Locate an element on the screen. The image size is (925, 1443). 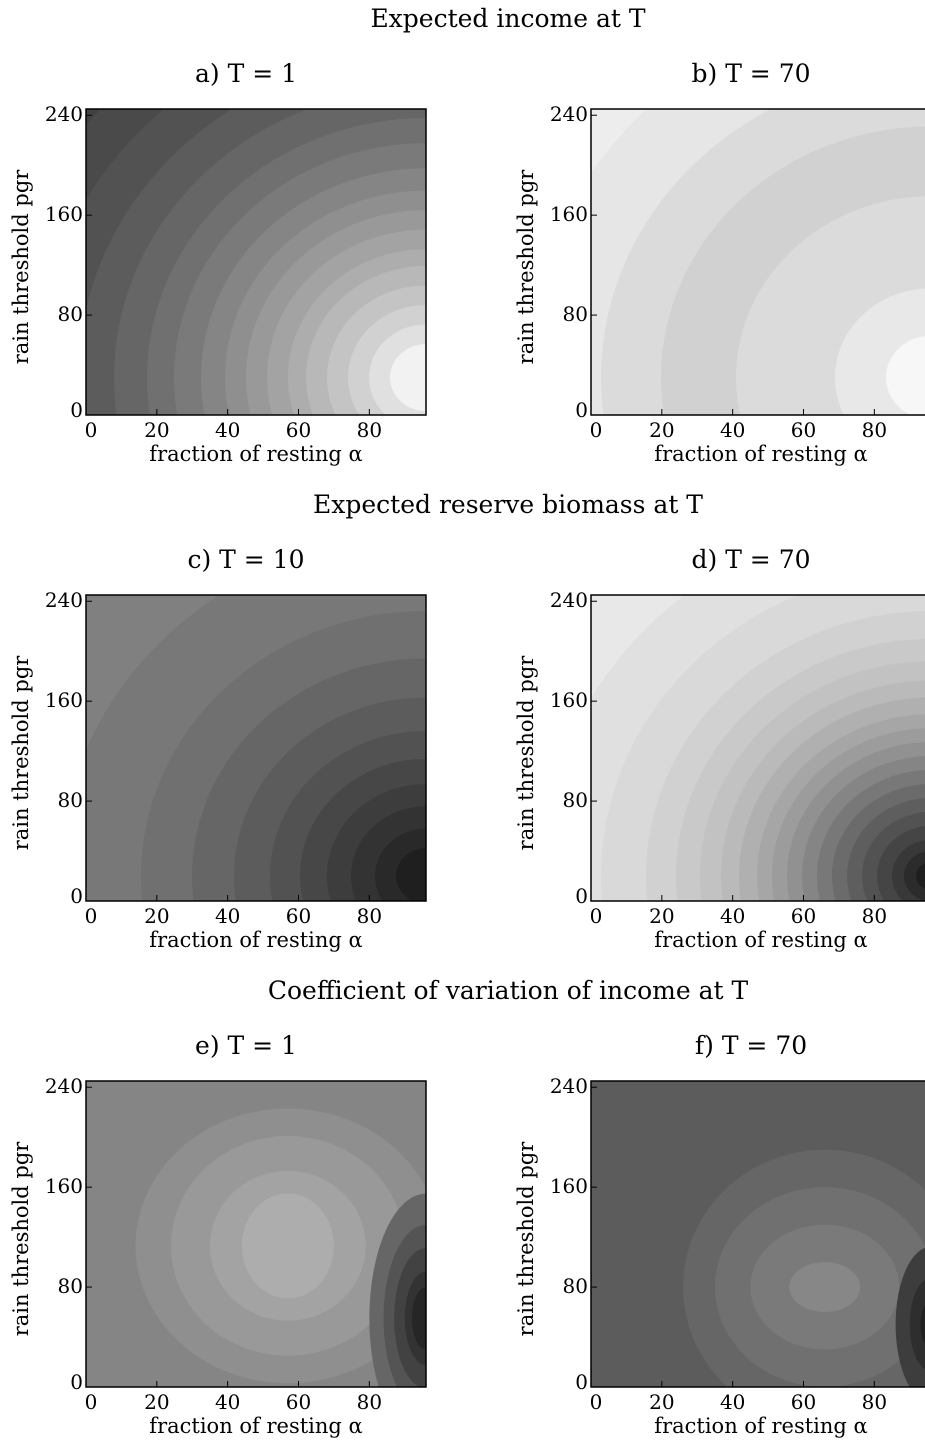
panel-e-title: e) T = 1 is located at coordinates (246, 1045).